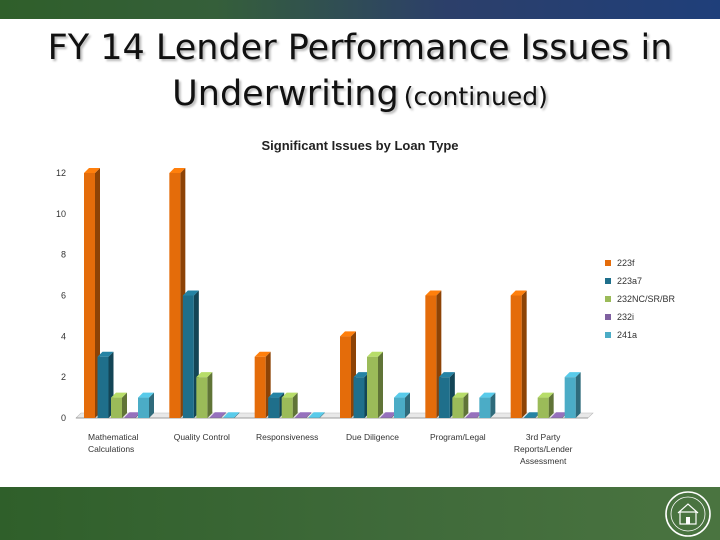 This screenshot has width=720, height=540. What do you see at coordinates (63, 255) in the screenshot?
I see `y-tick-label: 8` at bounding box center [63, 255].